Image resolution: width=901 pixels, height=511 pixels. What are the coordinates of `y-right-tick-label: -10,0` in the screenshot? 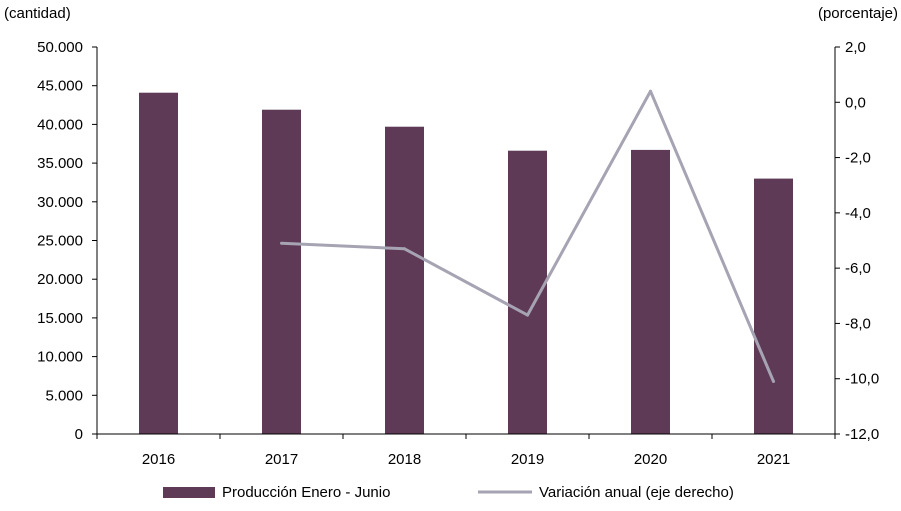 It's located at (862, 379).